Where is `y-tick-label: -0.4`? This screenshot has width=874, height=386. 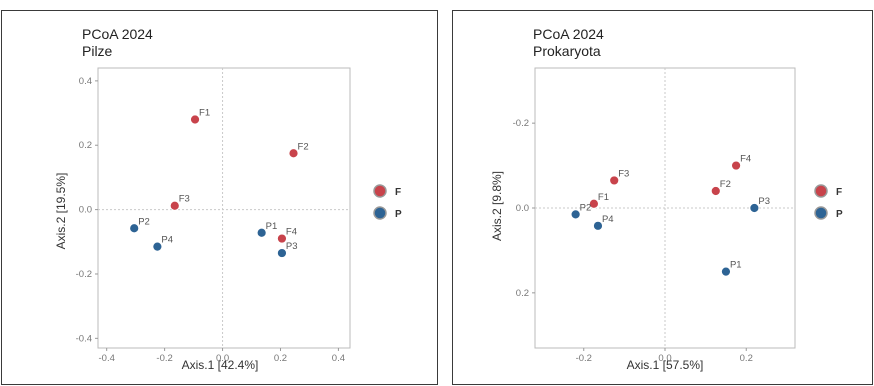
y-tick-label: -0.4 is located at coordinates (84, 338).